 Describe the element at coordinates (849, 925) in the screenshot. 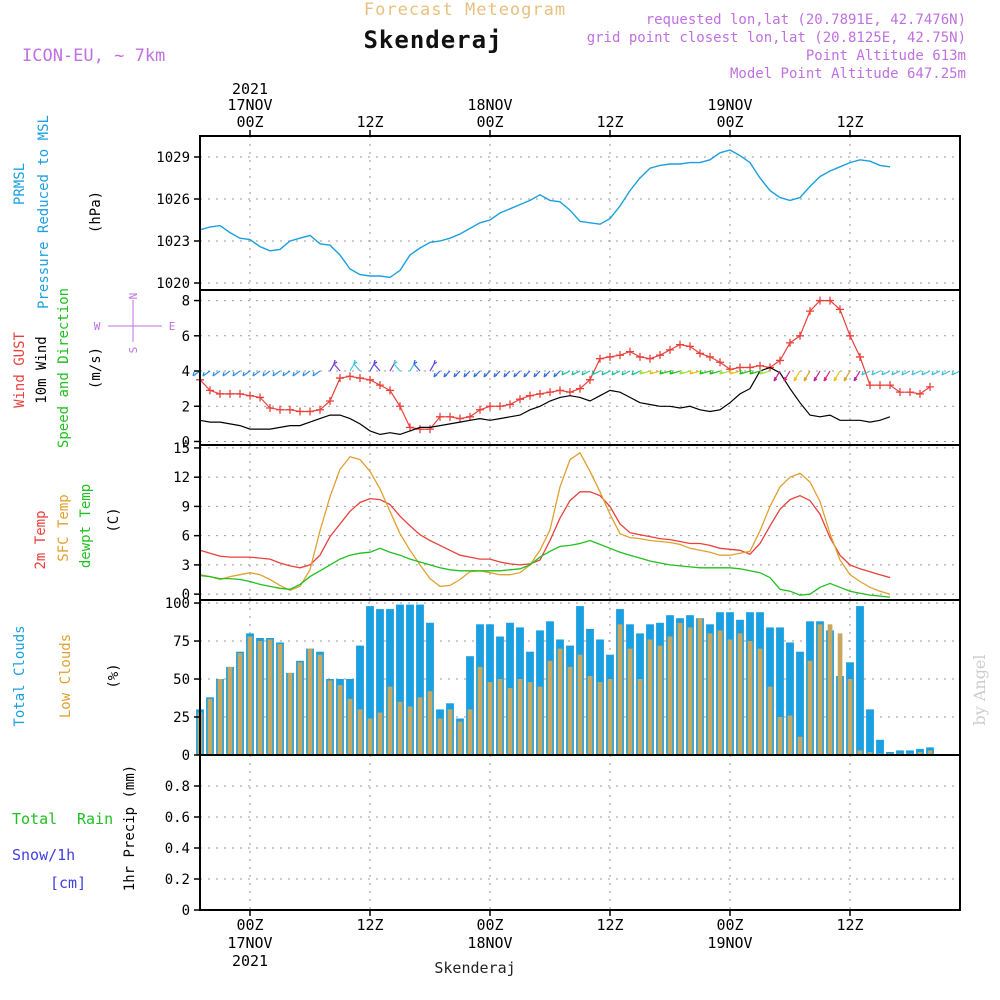

I see `x-label-bottom: 12Z` at that location.